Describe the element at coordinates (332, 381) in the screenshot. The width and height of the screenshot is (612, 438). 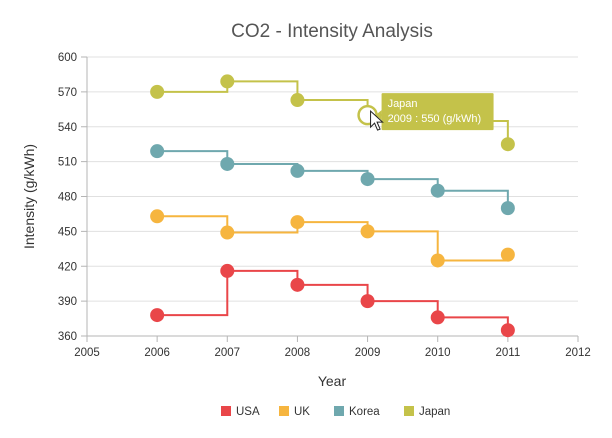
I see `x-axis-title: Year` at that location.